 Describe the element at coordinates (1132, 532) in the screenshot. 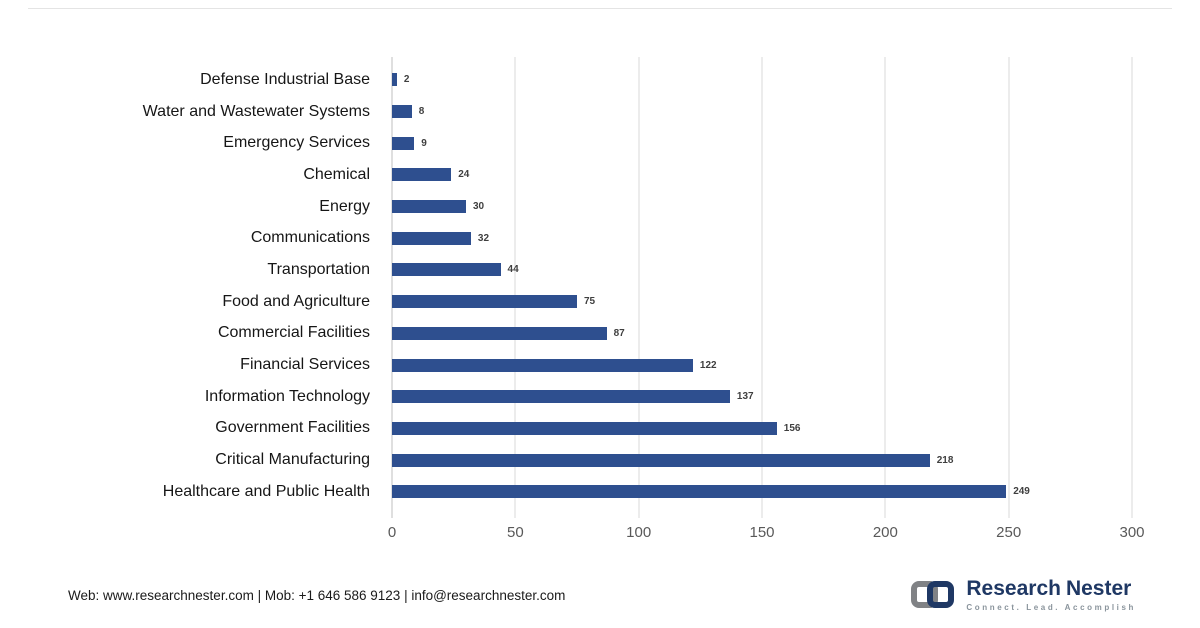

I see `x-tick-label: 300` at that location.